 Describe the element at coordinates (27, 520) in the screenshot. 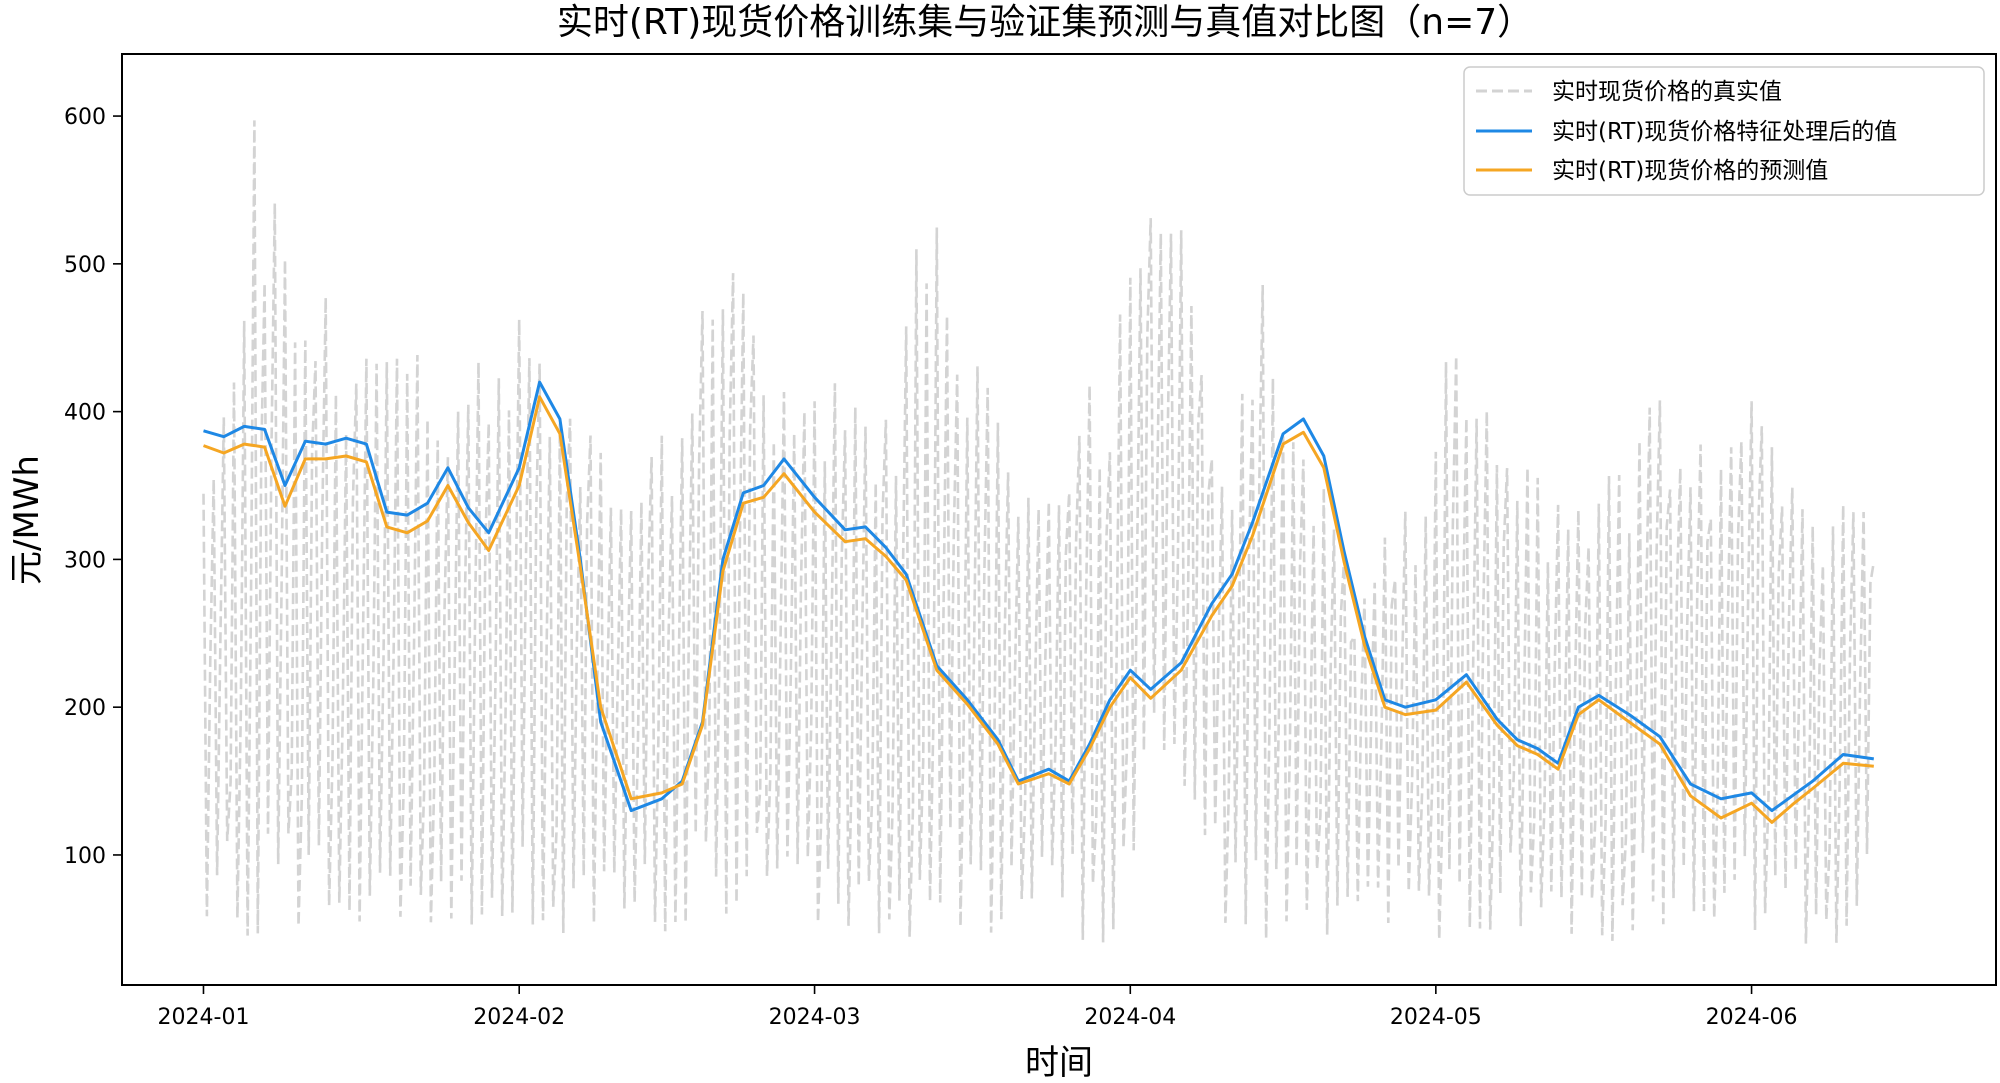

I see `y-axis-label: 元/MWh` at that location.